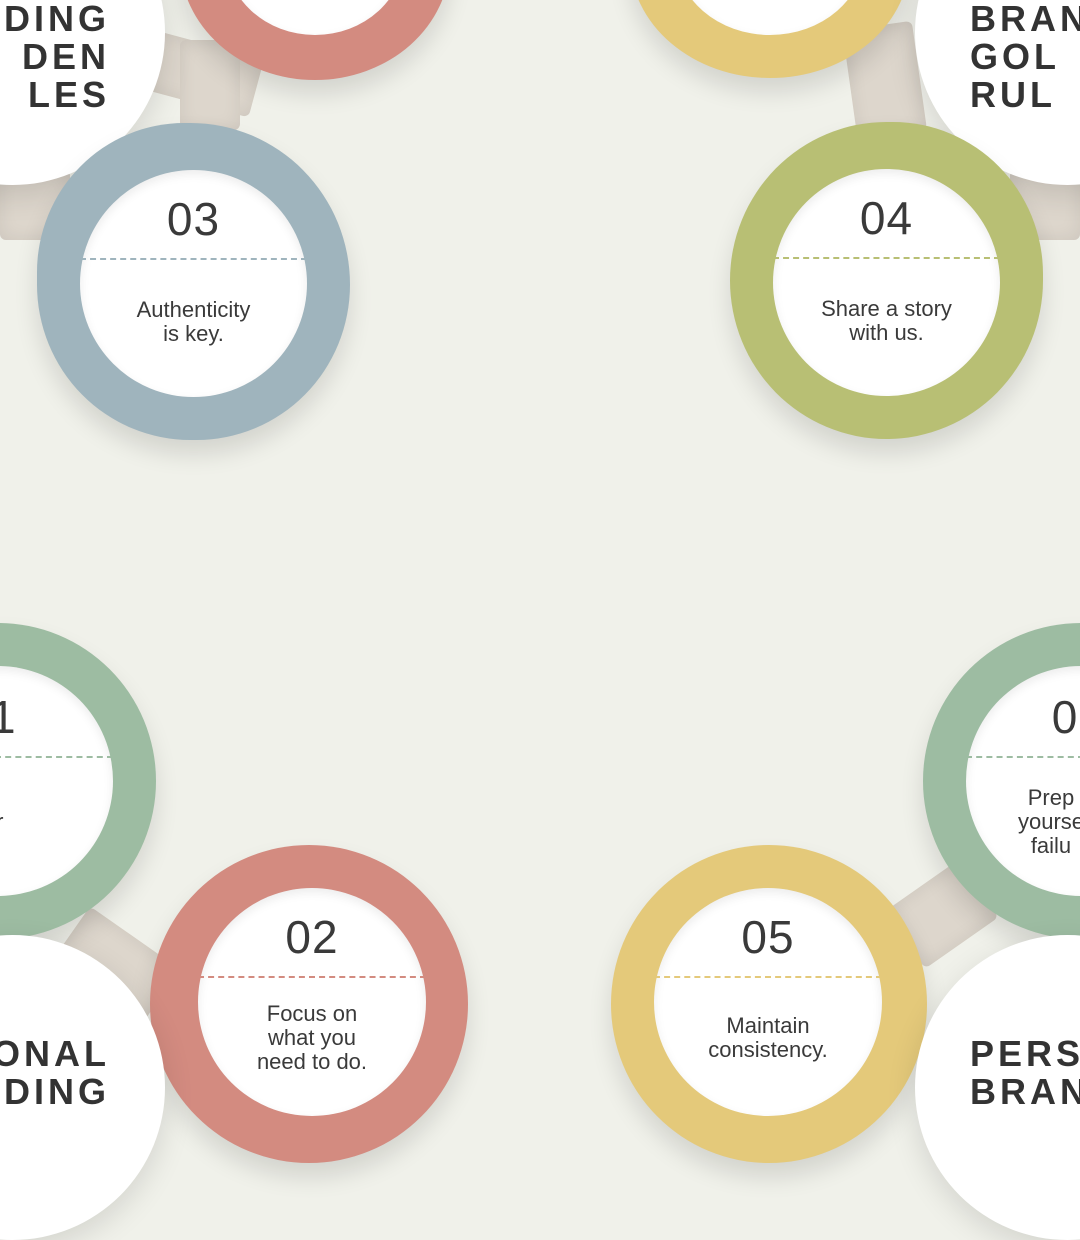 The width and height of the screenshot is (1080, 1240). I want to click on step-inner-circle: 02 Focus on what you need to do., so click(312, 1002).